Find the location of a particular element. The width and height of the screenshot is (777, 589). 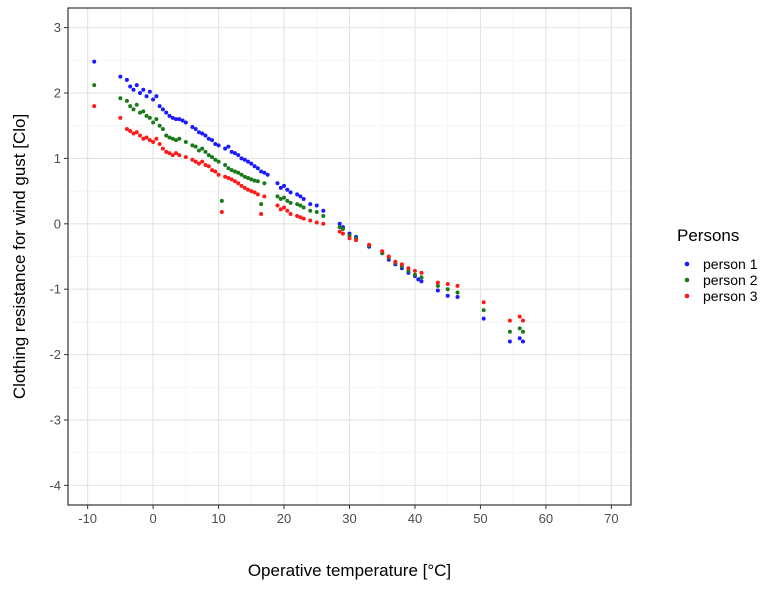

y-tick-label: -4 is located at coordinates (55, 485).